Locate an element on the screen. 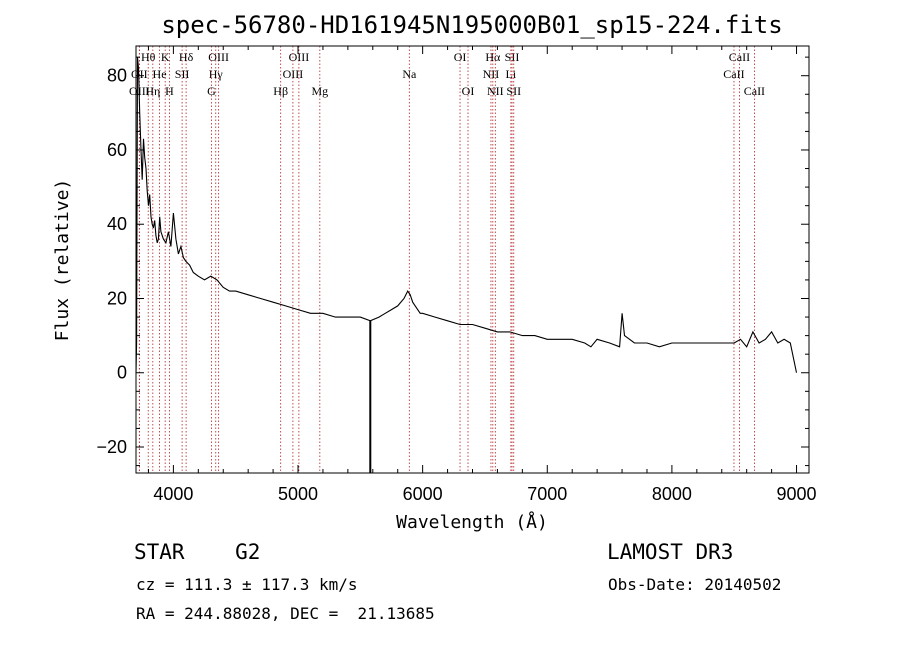 The width and height of the screenshot is (900, 649). marker-label: Hδ is located at coordinates (186, 57).